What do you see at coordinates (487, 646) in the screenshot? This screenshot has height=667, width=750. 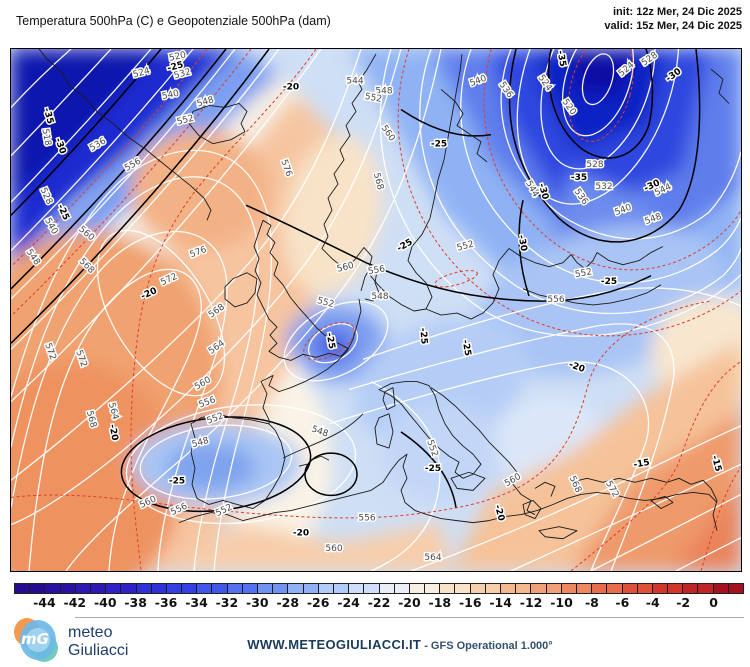 I see `model-info: - GFS Operational 1.000°` at bounding box center [487, 646].